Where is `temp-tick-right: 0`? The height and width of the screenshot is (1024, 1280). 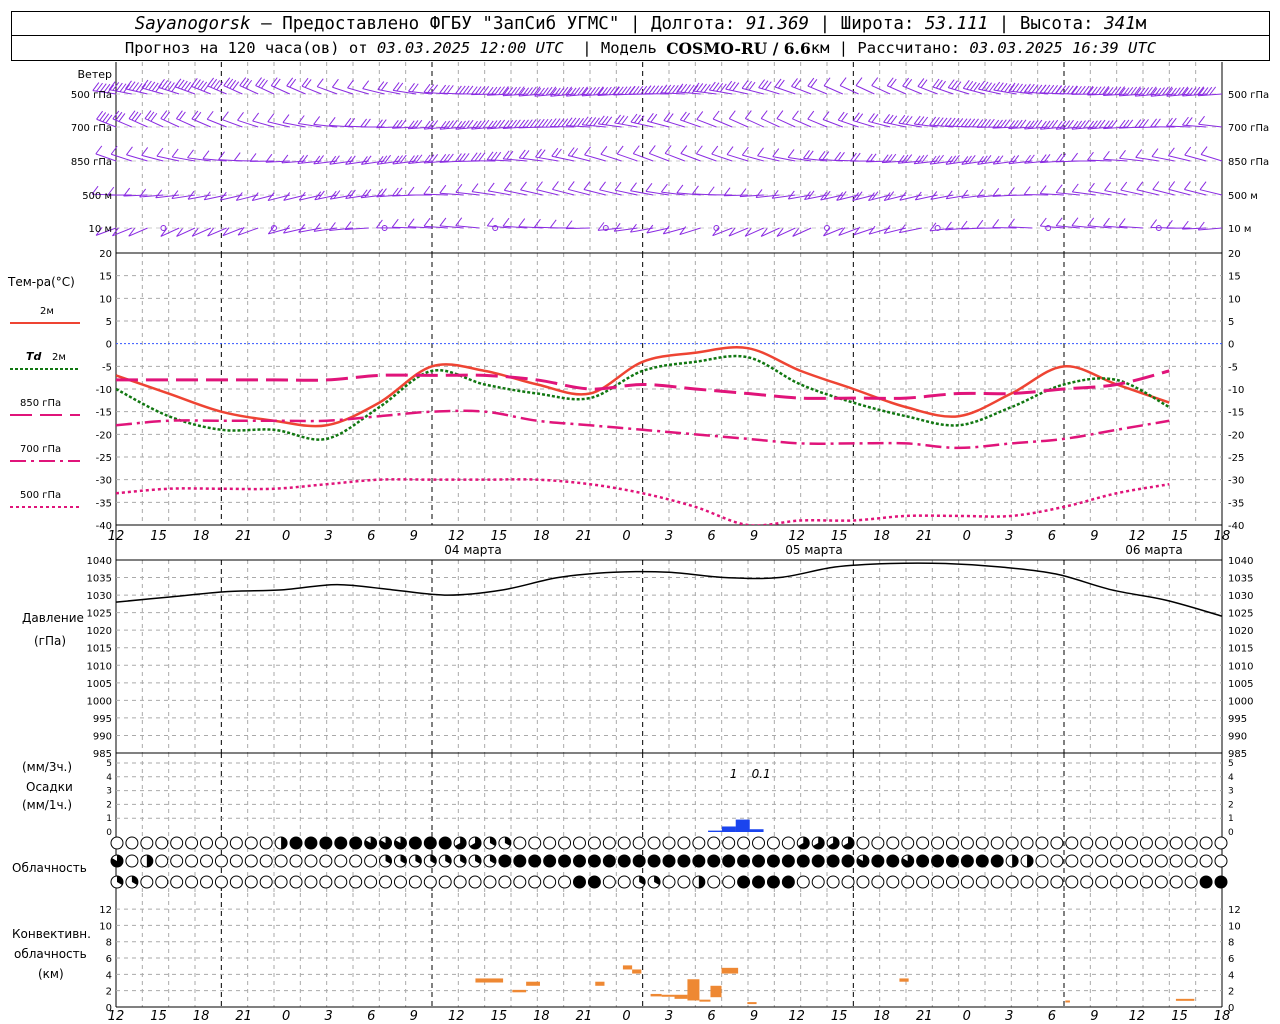 temp-tick-right: 0 is located at coordinates (1231, 345).